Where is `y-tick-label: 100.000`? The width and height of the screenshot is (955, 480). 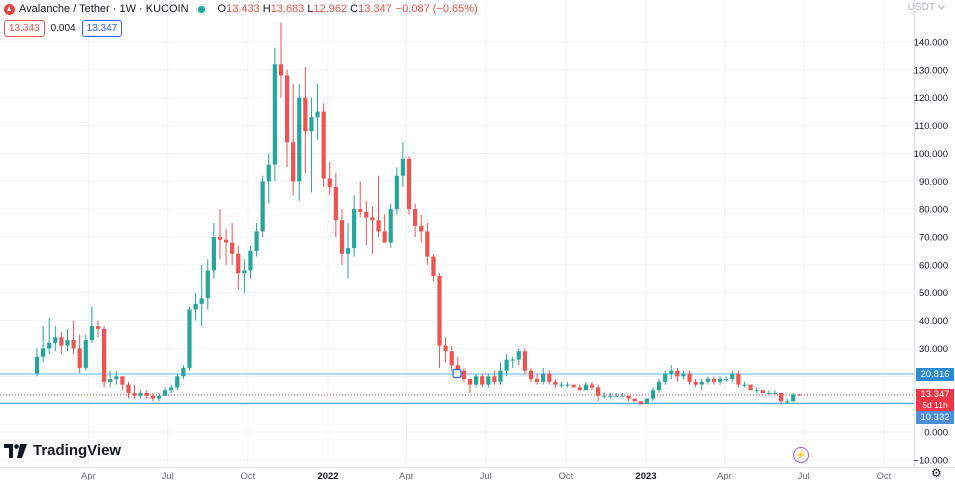
y-tick-label: 100.000 is located at coordinates (931, 154).